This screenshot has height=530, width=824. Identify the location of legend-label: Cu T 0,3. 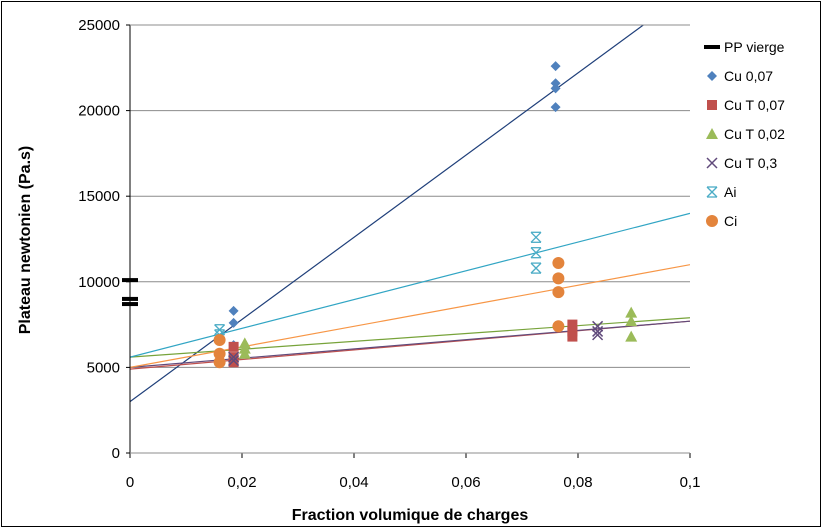
(750, 163).